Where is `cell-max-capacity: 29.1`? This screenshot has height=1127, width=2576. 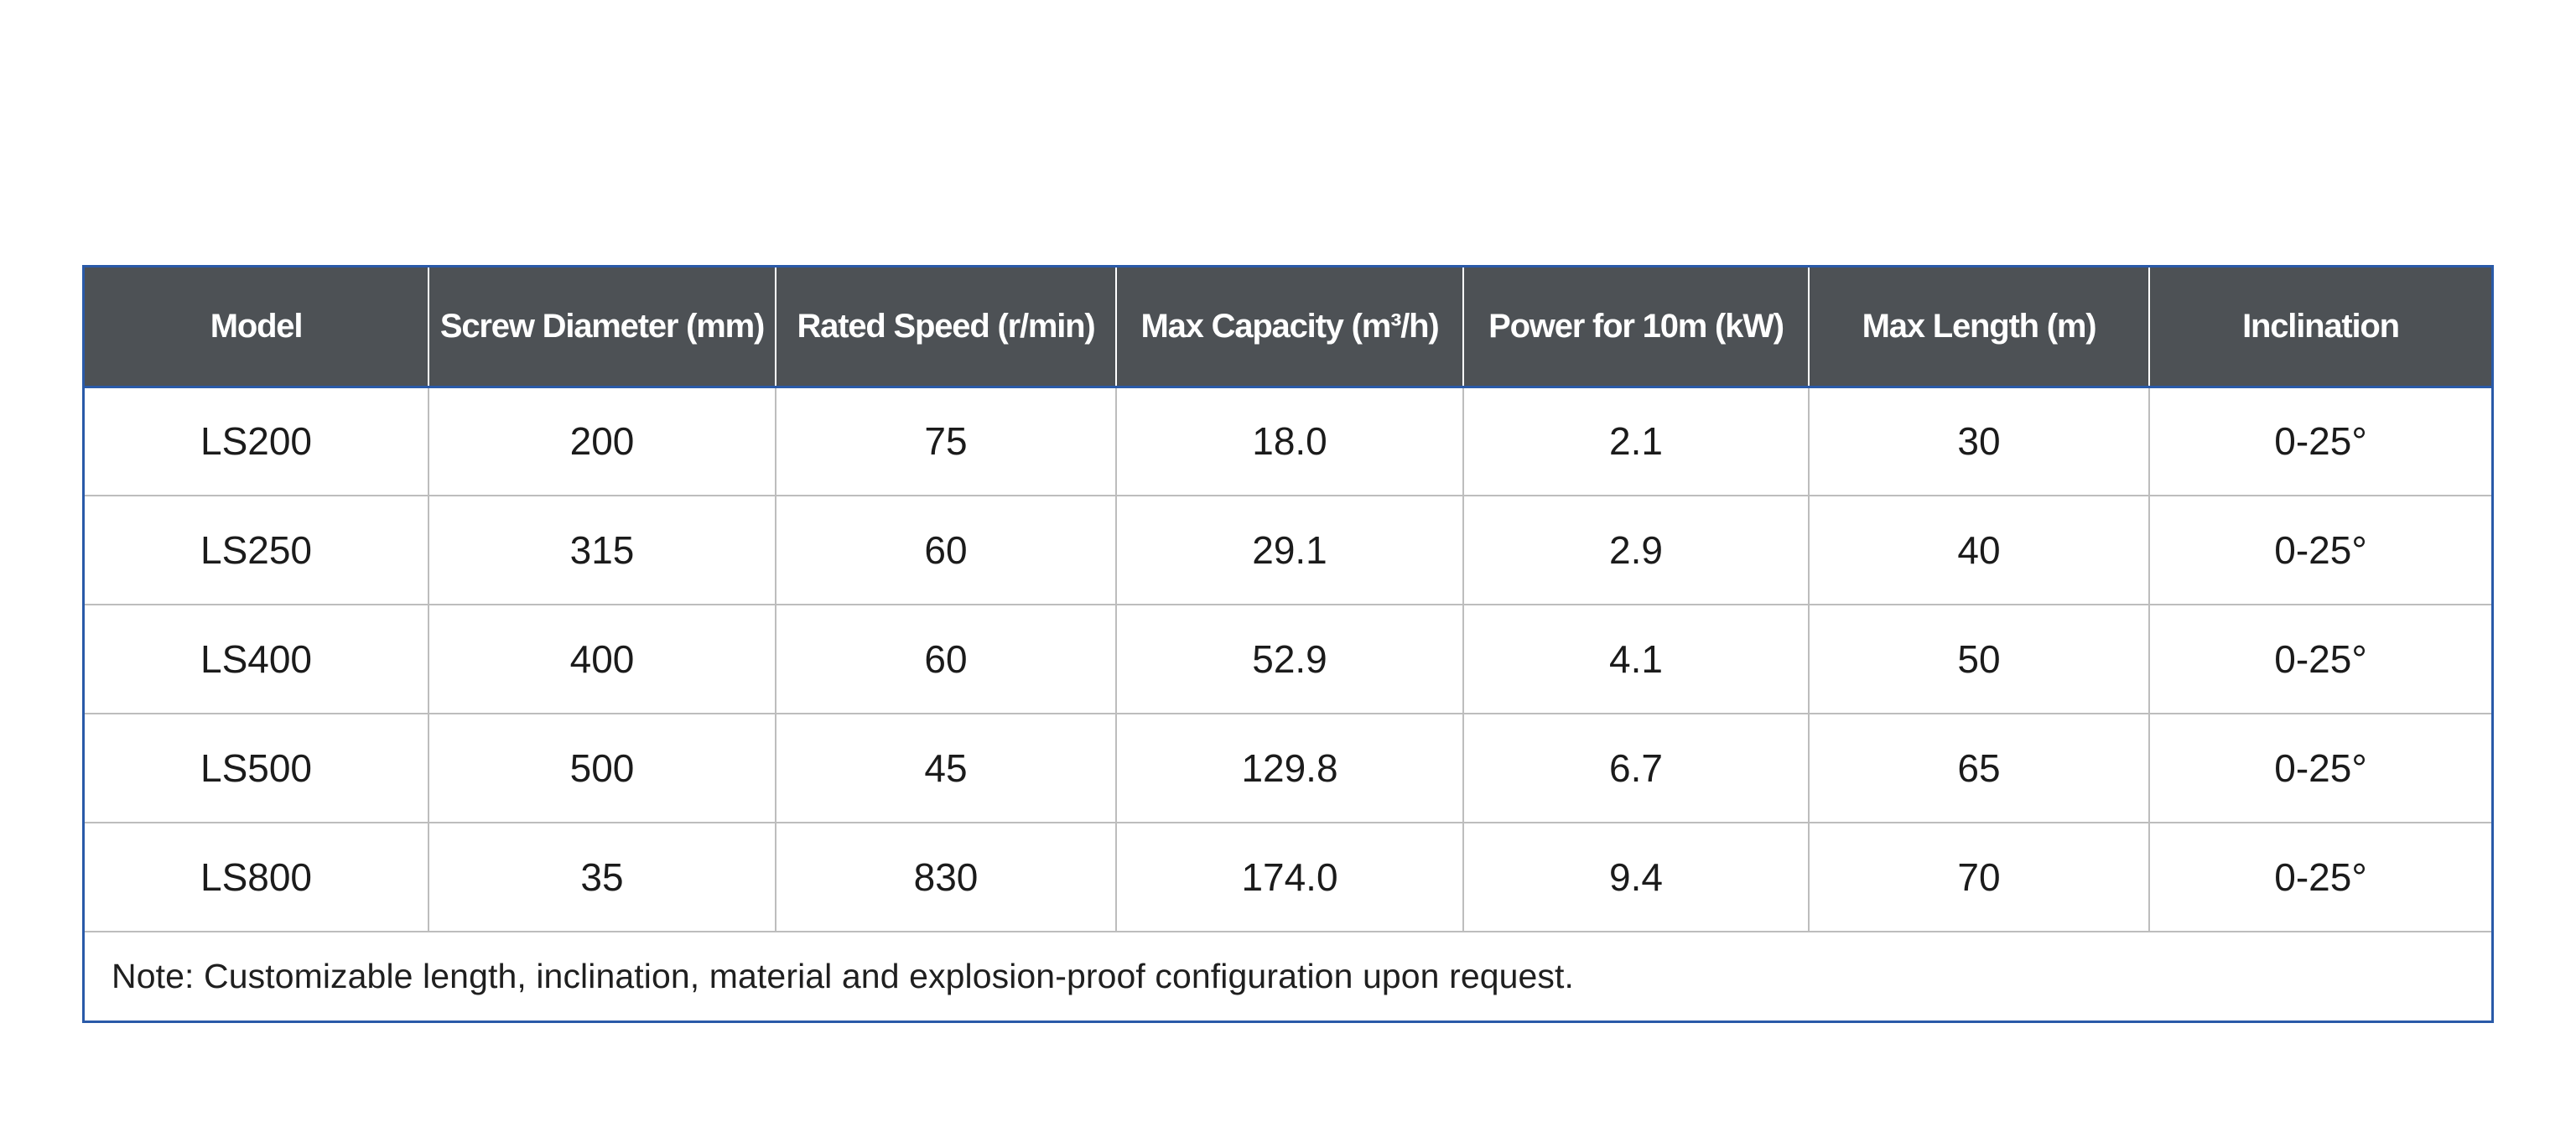 cell-max-capacity: 29.1 is located at coordinates (1290, 550).